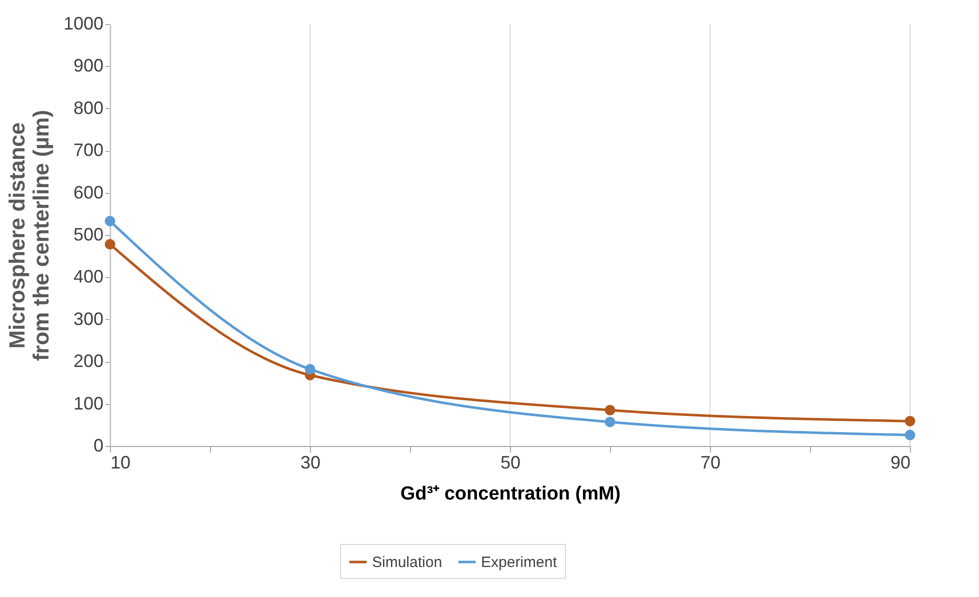 This screenshot has height=597, width=979. Describe the element at coordinates (88, 403) in the screenshot. I see `y-tick-label: 100` at that location.